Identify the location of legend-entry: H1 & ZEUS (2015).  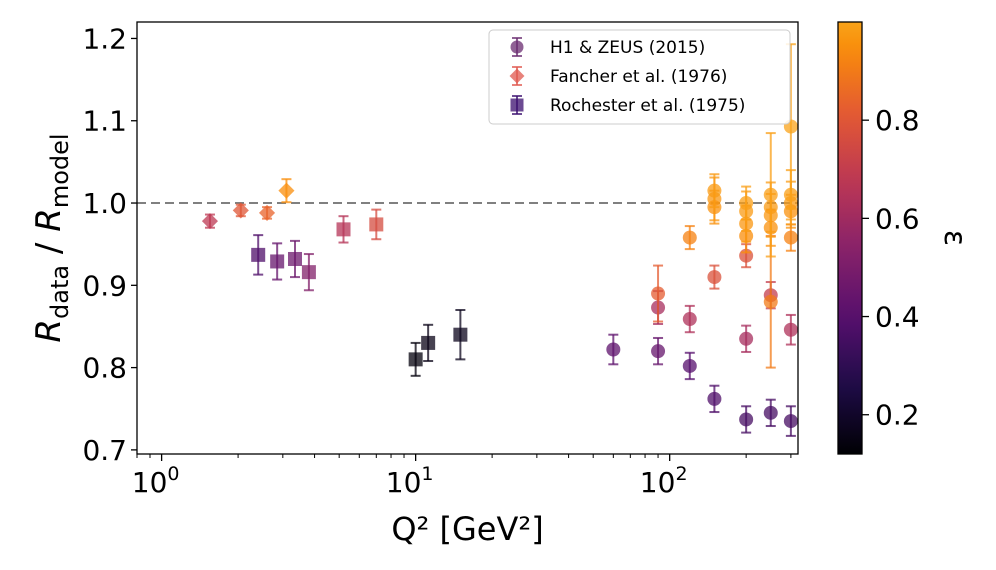
(607, 47).